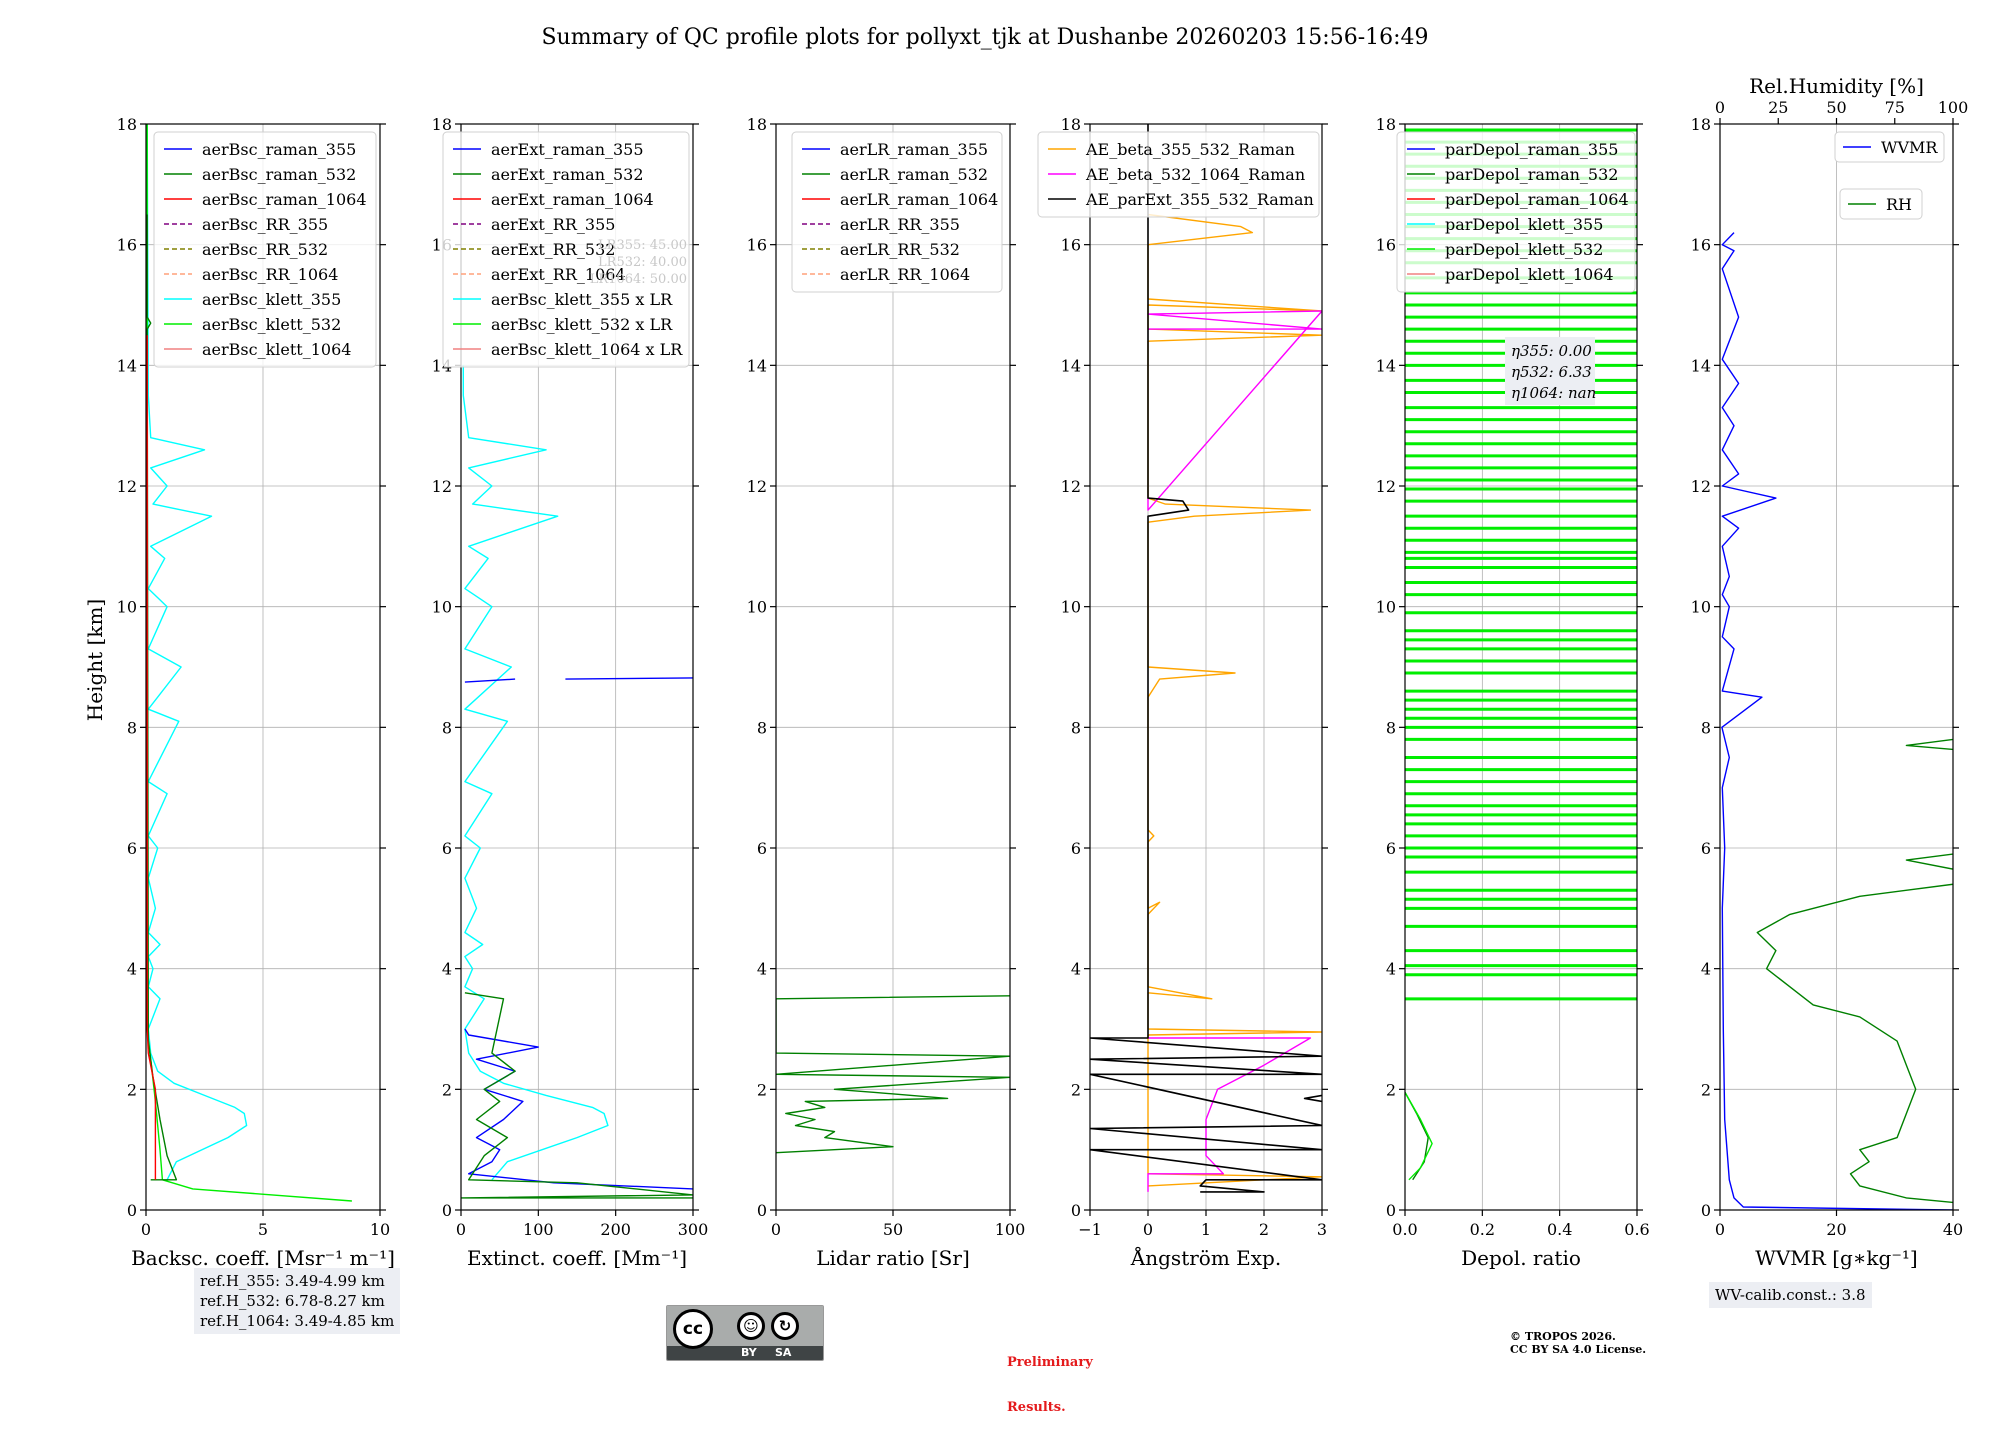 The height and width of the screenshot is (1430, 2000). I want to click on lr-annotation-532: LR532: 40.00, so click(642, 262).